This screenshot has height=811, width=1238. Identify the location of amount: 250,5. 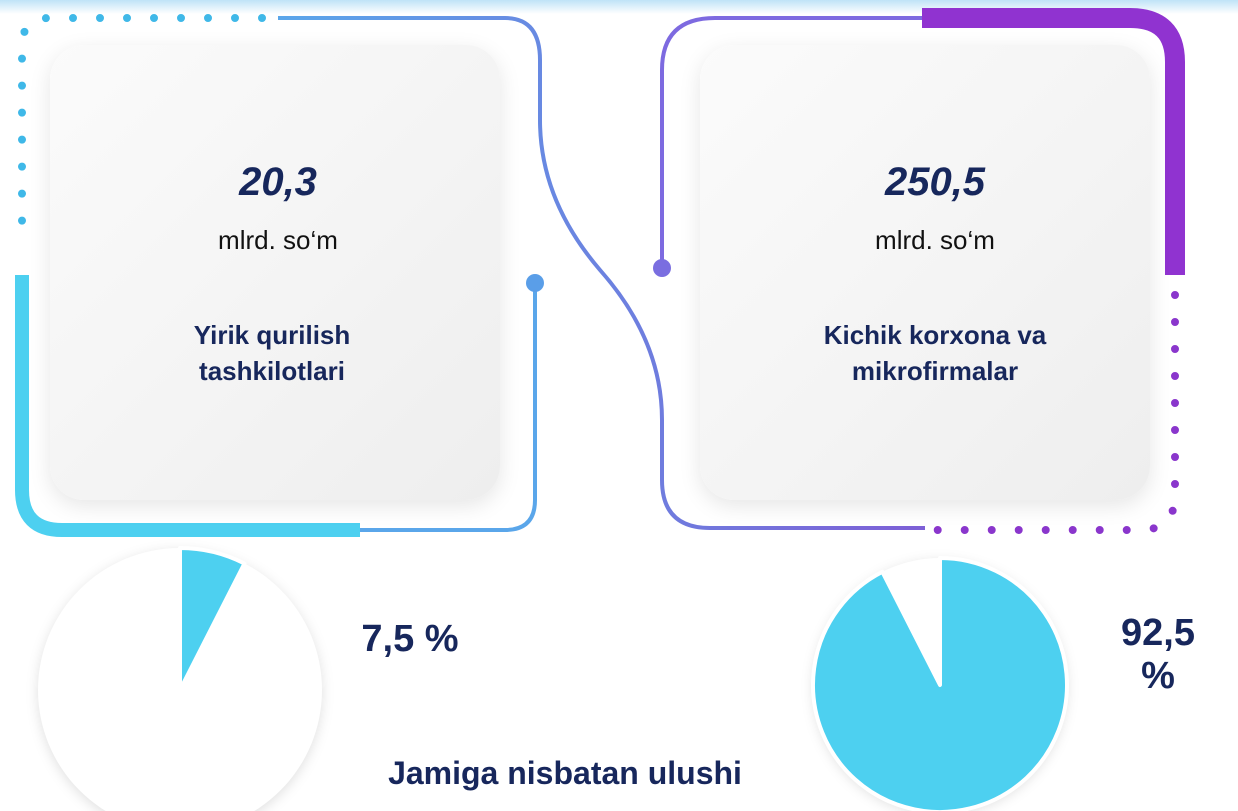
(935, 182).